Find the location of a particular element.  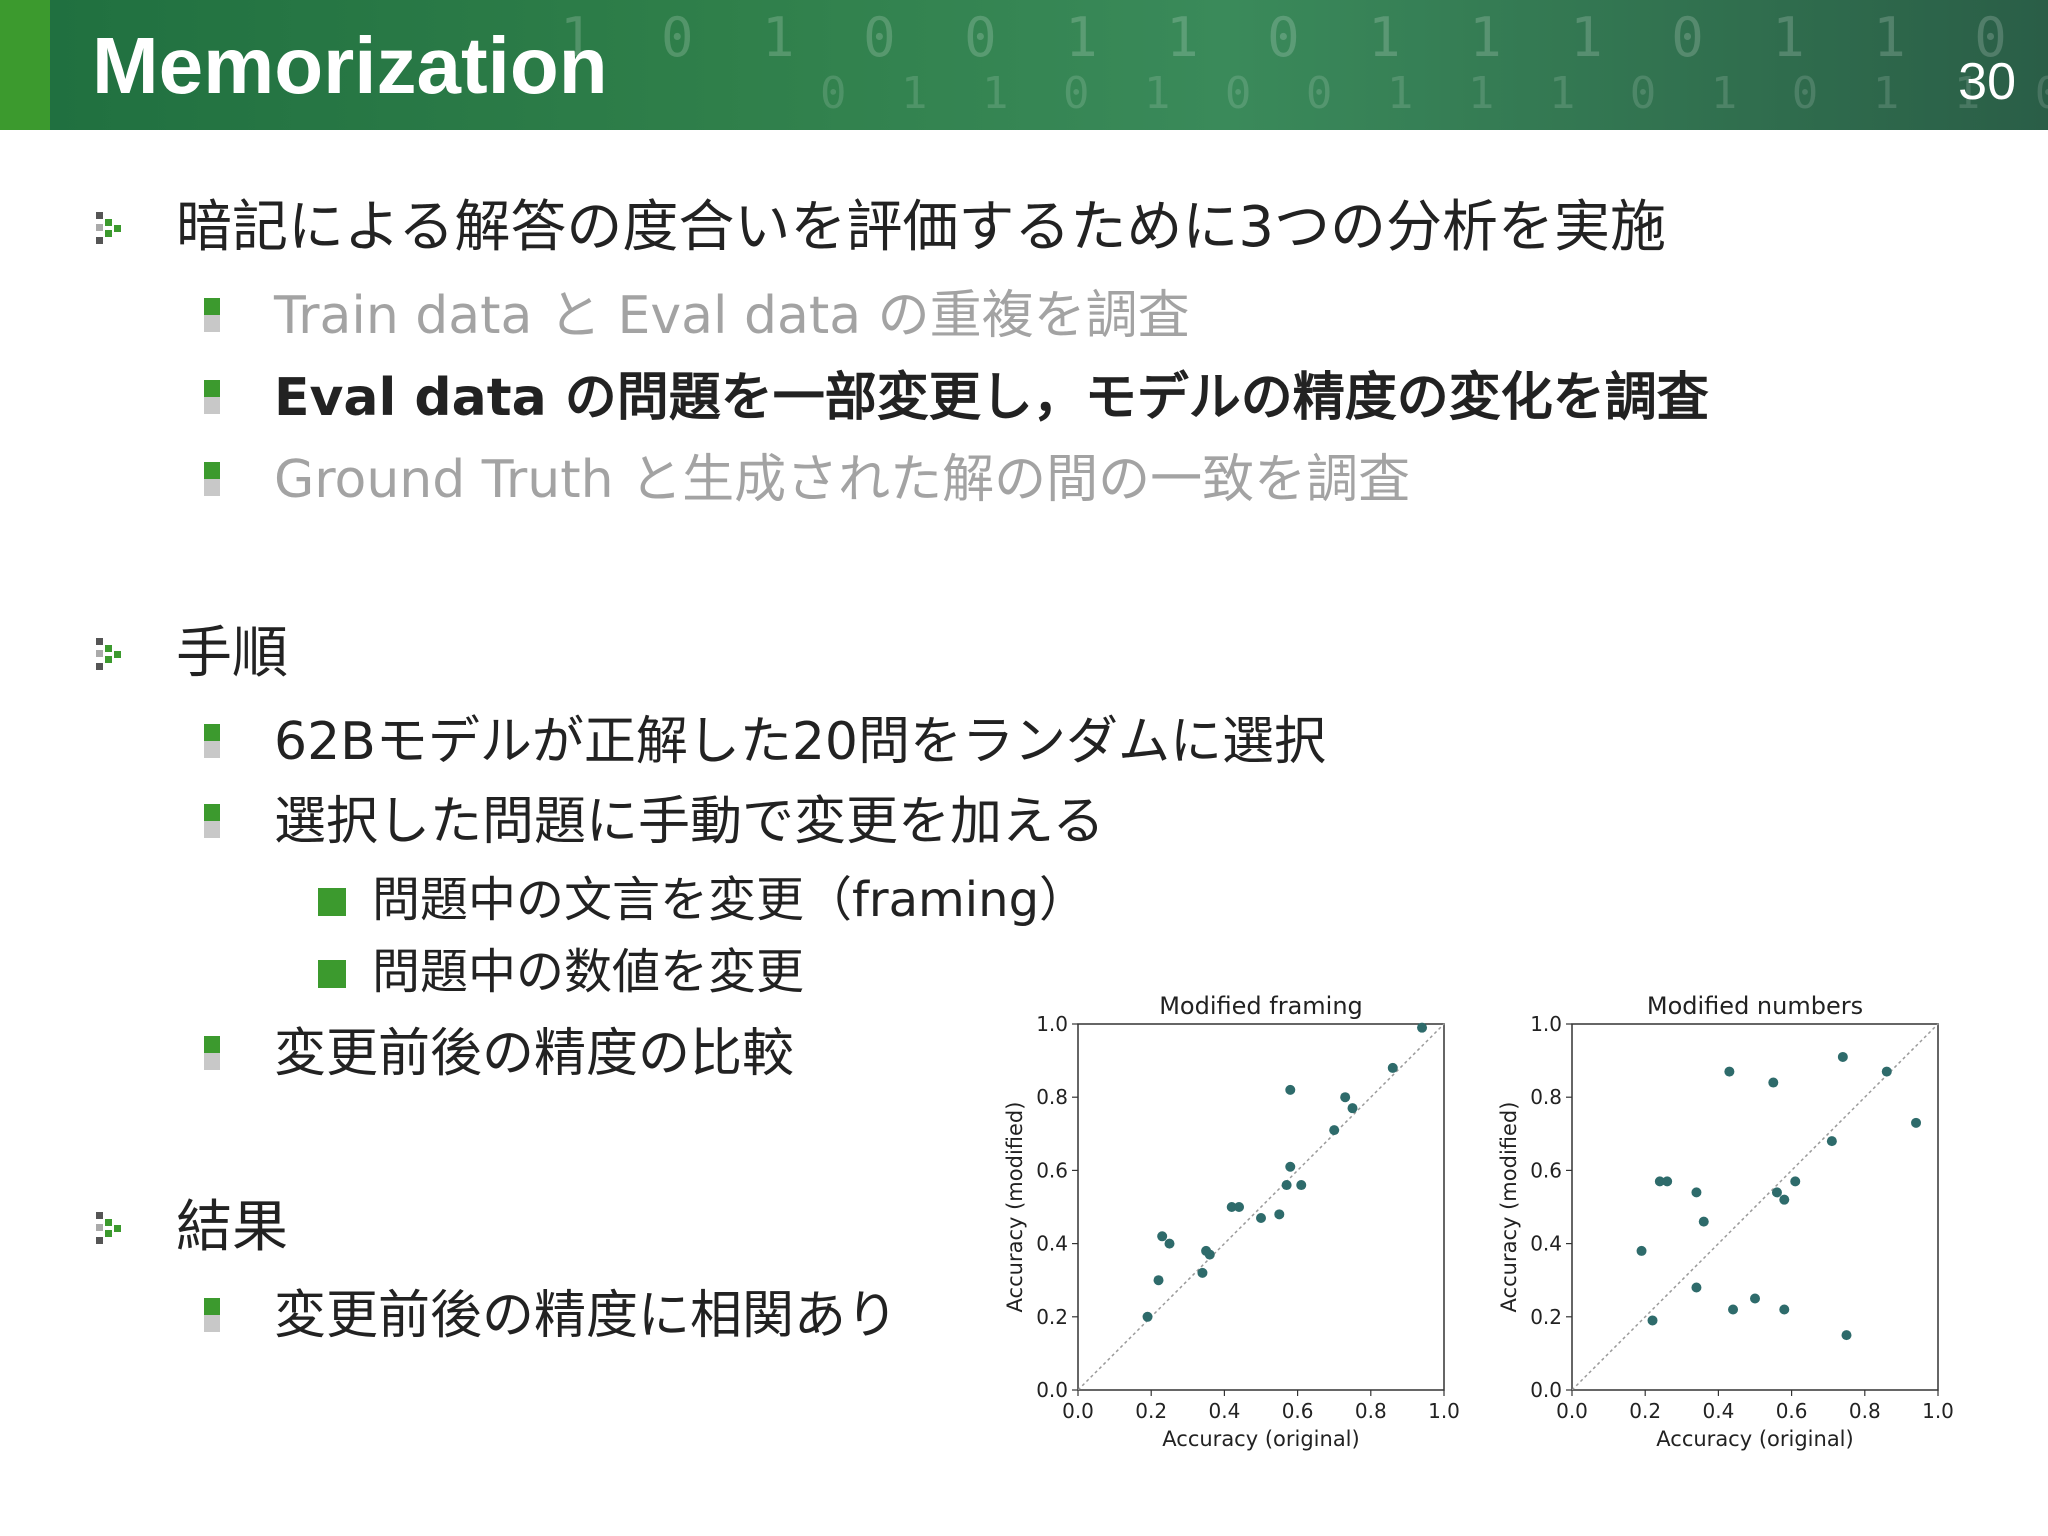

section-title: 結果 is located at coordinates (232, 1227).